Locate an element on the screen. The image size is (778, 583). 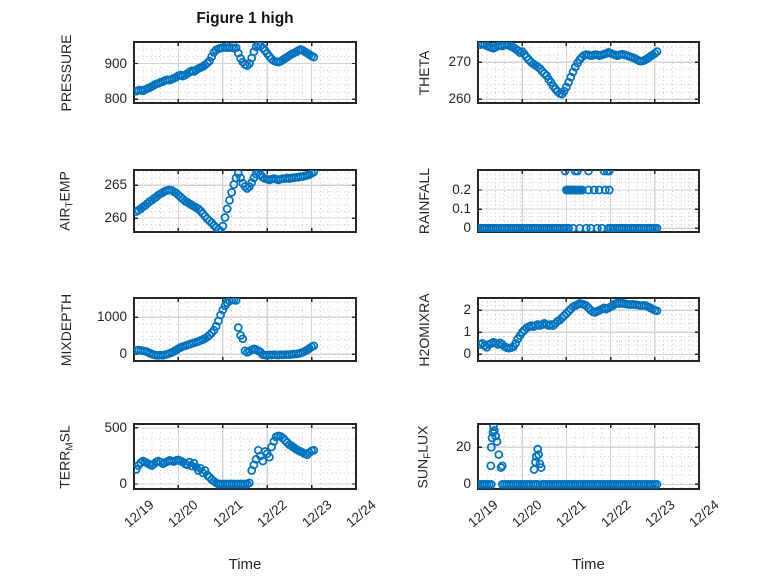
plot-box-pressure is located at coordinates (245, 72).